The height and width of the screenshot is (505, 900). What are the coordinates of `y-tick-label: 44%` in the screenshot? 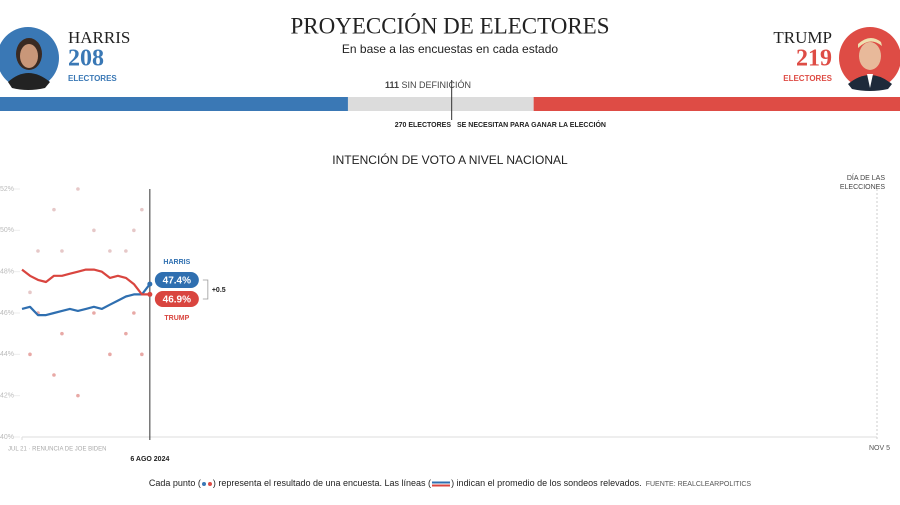 It's located at (7, 354).